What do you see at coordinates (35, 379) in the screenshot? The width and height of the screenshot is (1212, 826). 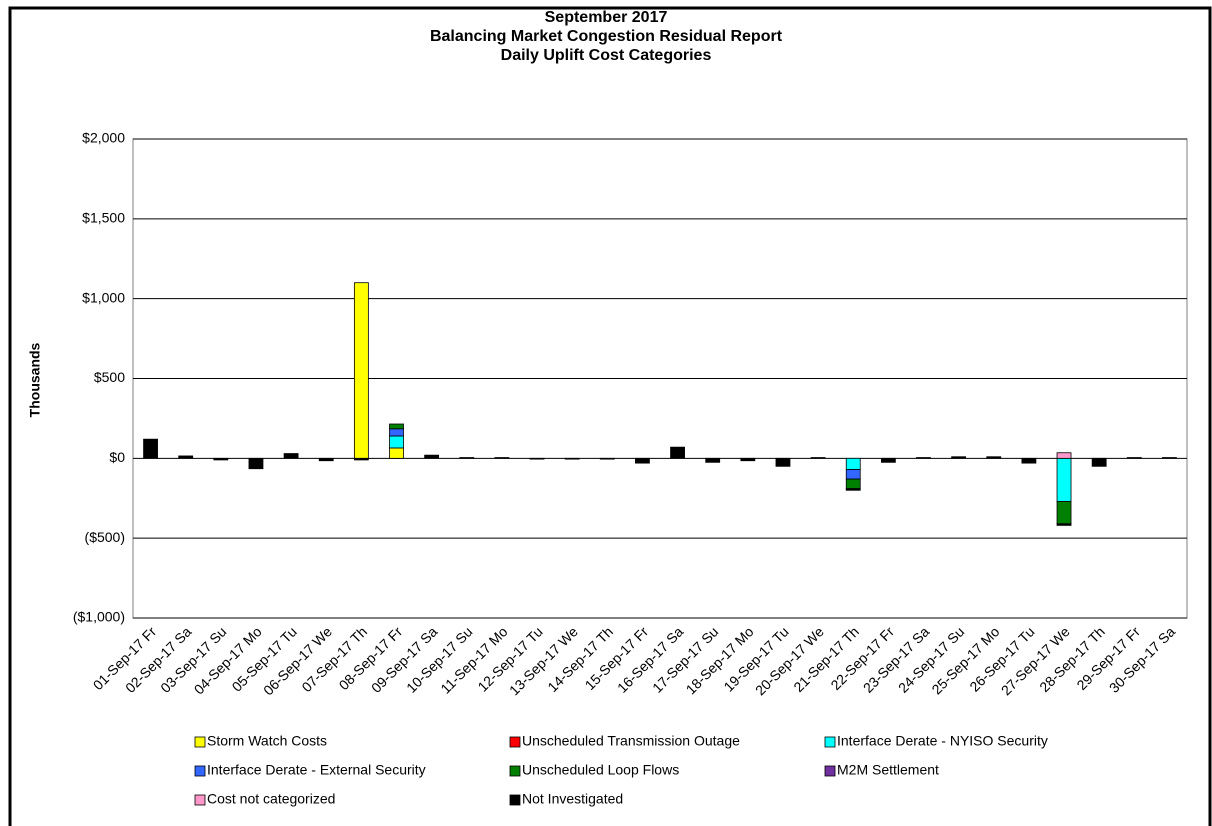 I see `y-axis-label: Thousands` at bounding box center [35, 379].